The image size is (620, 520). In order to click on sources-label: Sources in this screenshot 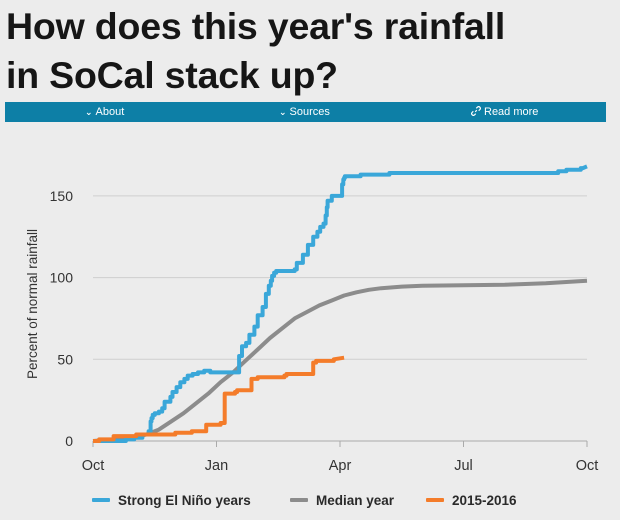, I will do `click(309, 112)`.